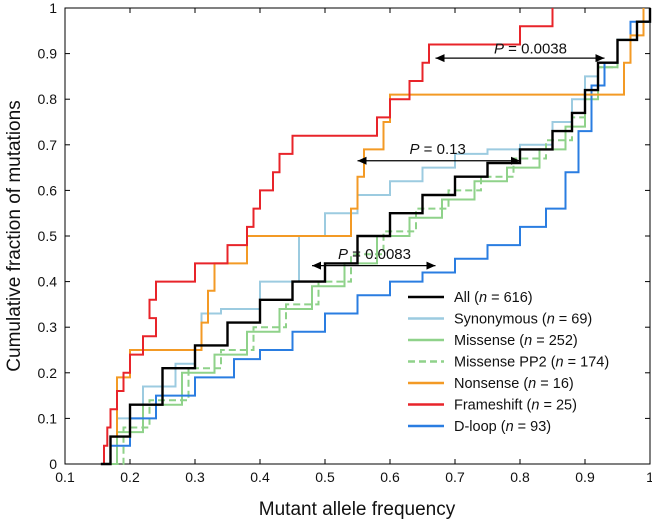 Image resolution: width=652 pixels, height=523 pixels. Describe the element at coordinates (195, 477) in the screenshot. I see `x-tick-label: 0.3` at that location.